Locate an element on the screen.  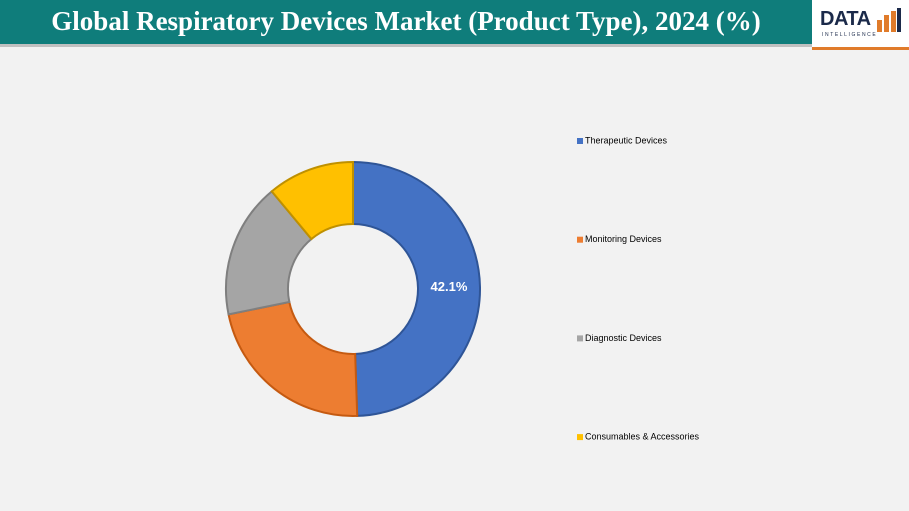
logo: DATA INTELLIGENCE is located at coordinates (860, 25).